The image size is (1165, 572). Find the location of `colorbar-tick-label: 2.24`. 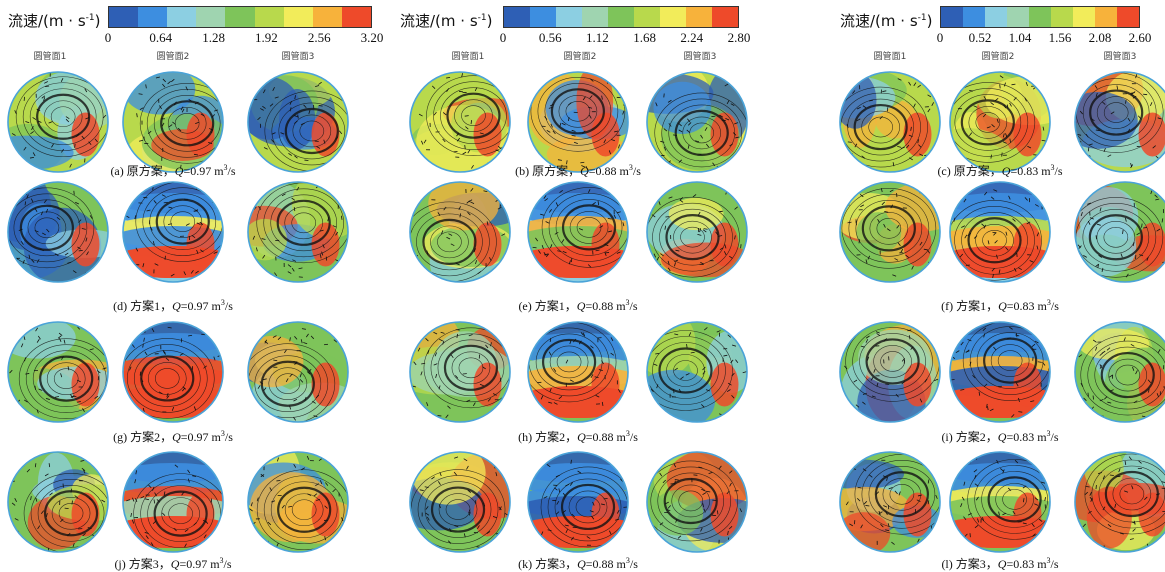

colorbar-tick-label: 2.24 is located at coordinates (691, 38).